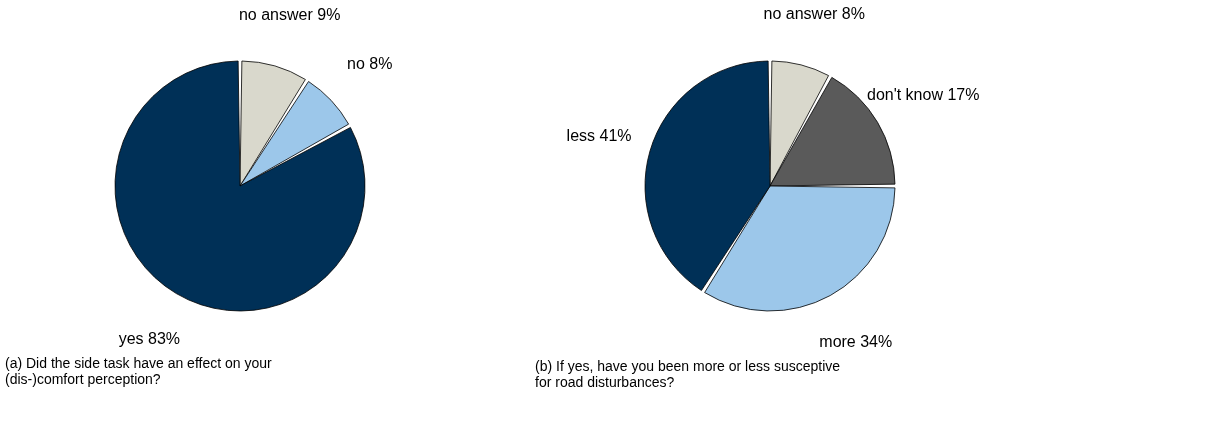 The height and width of the screenshot is (423, 1231). What do you see at coordinates (289, 15) in the screenshot?
I see `slice-label: no answer 9%` at bounding box center [289, 15].